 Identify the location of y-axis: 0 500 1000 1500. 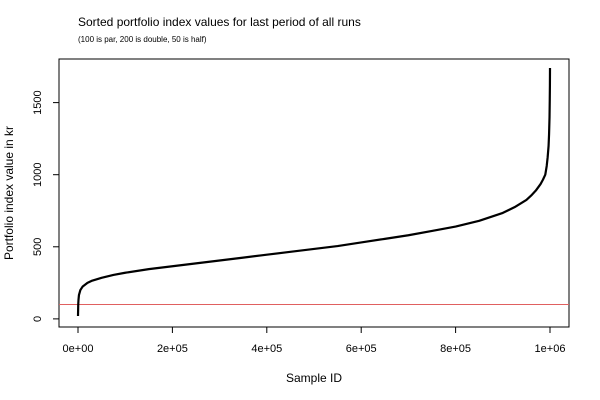
(45, 206).